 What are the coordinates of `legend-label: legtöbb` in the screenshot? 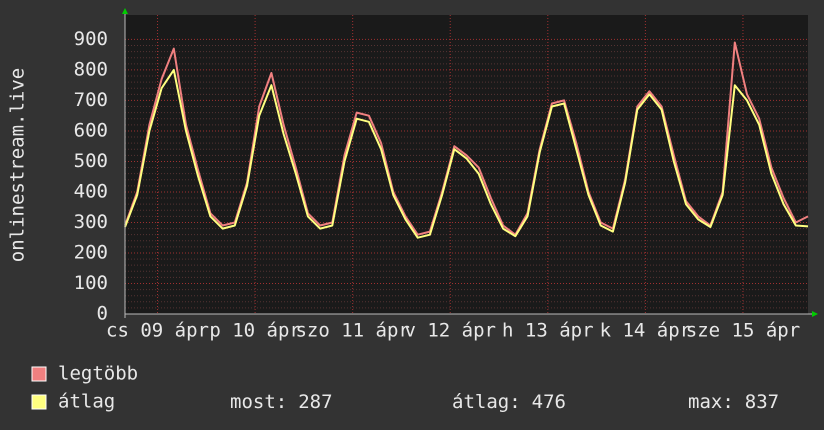 It's located at (98, 374).